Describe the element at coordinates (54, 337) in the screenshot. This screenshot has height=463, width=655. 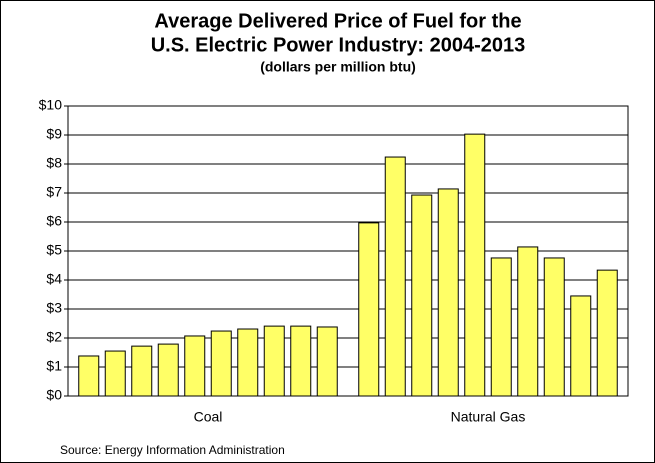
I see `y-tick-label: $2` at that location.